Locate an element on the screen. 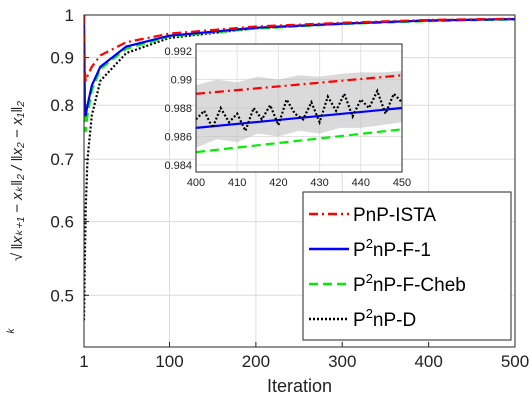 This screenshot has width=532, height=400. legend-label: P2nP-F-1 is located at coordinates (392, 248).